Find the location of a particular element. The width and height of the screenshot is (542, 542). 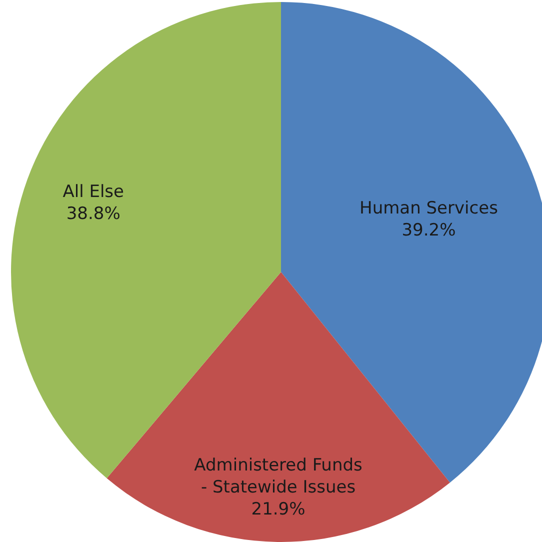

data-label: 39.2% is located at coordinates (429, 230).